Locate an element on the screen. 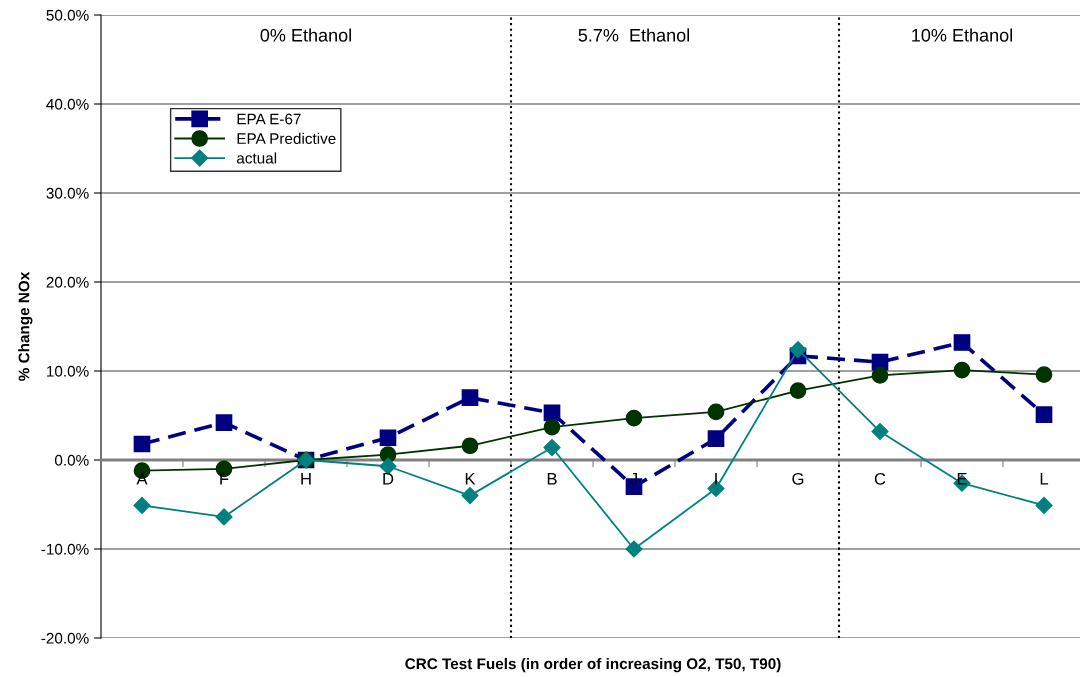 The height and width of the screenshot is (677, 1080). legend-label: actual is located at coordinates (256, 158).